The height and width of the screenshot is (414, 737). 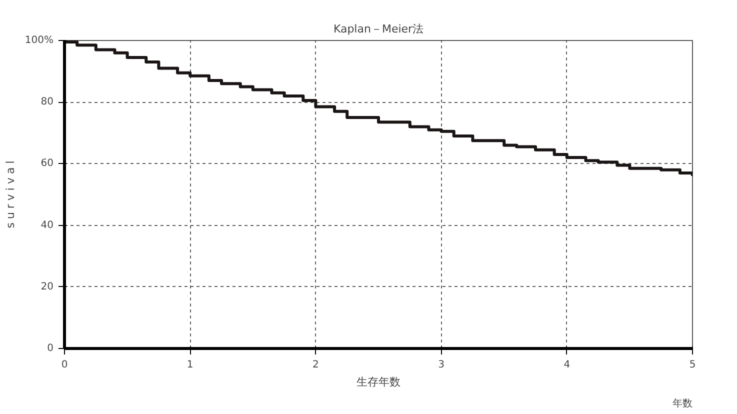 I want to click on y-tick-label: 20, so click(x=47, y=286).